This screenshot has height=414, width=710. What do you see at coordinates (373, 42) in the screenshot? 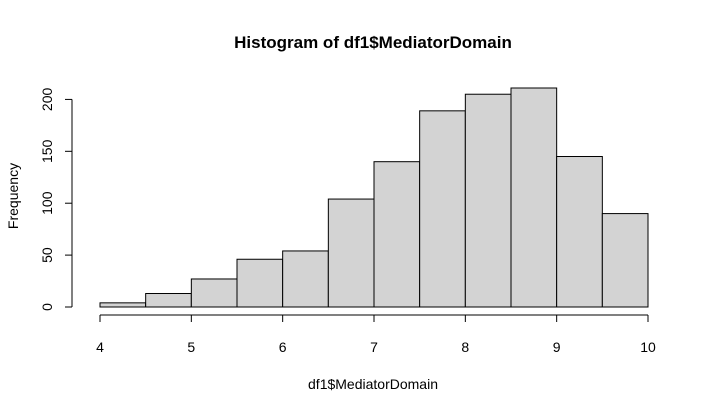
I see `chart-title: Histogram of df1$MediatorDomain` at bounding box center [373, 42].